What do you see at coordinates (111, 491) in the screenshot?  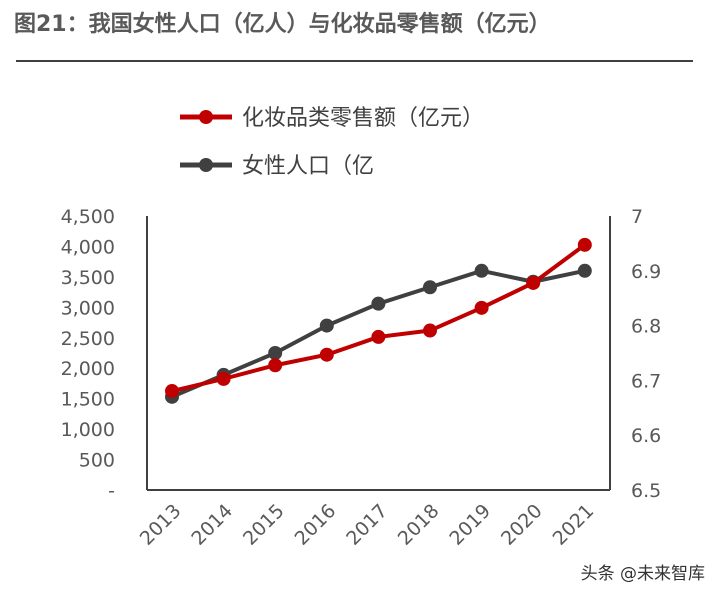 I see `left-tick-label: -` at bounding box center [111, 491].